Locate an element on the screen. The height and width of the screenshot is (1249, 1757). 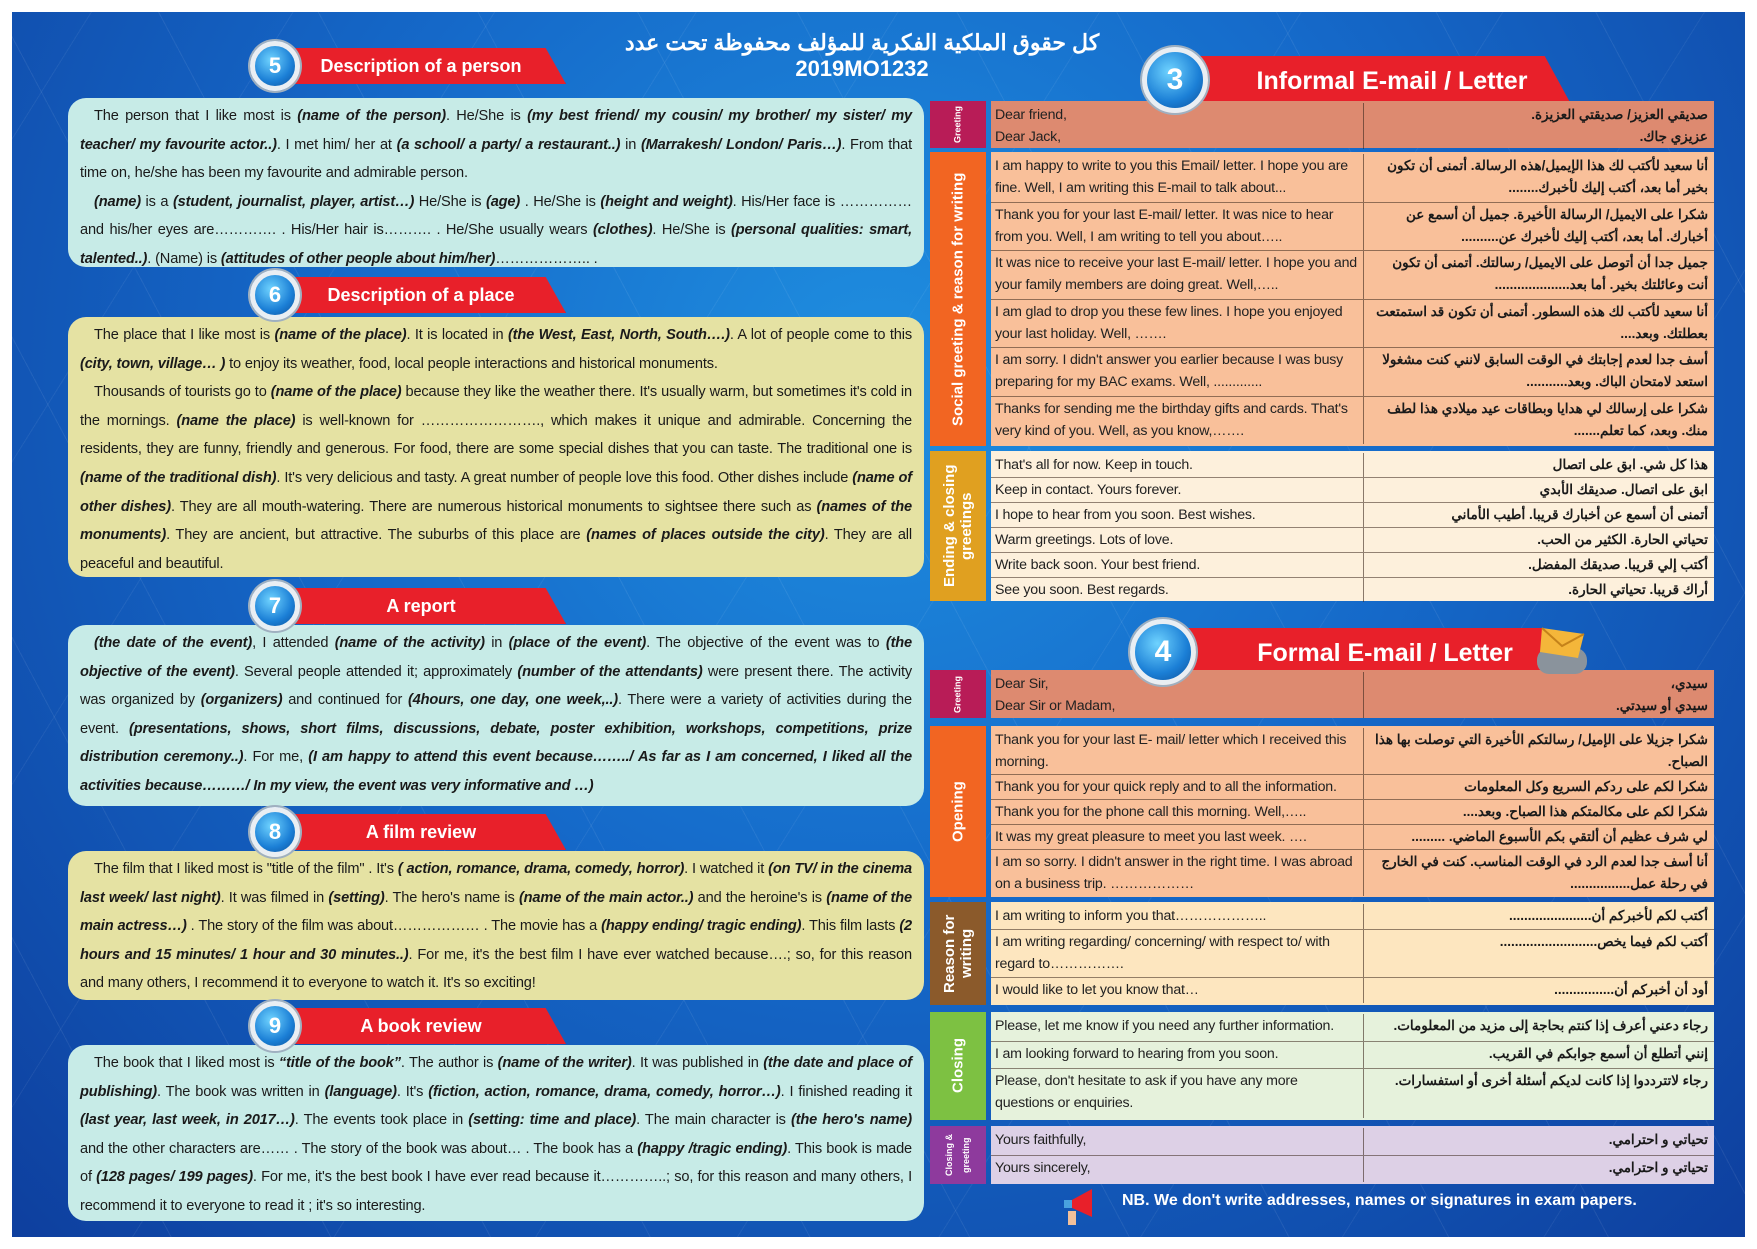
body-text: and continued for is located at coordinates (345, 700).